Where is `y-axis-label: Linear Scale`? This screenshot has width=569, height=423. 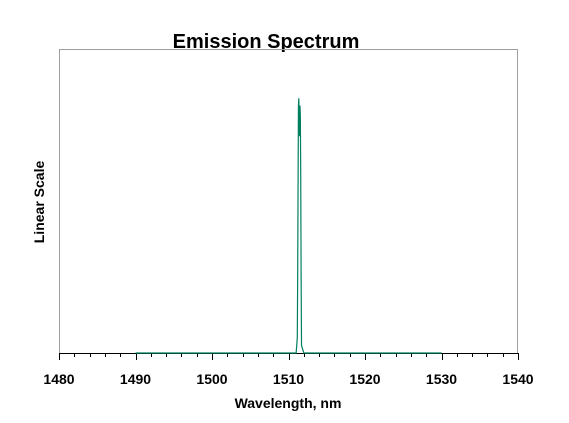
y-axis-label: Linear Scale is located at coordinates (39, 202).